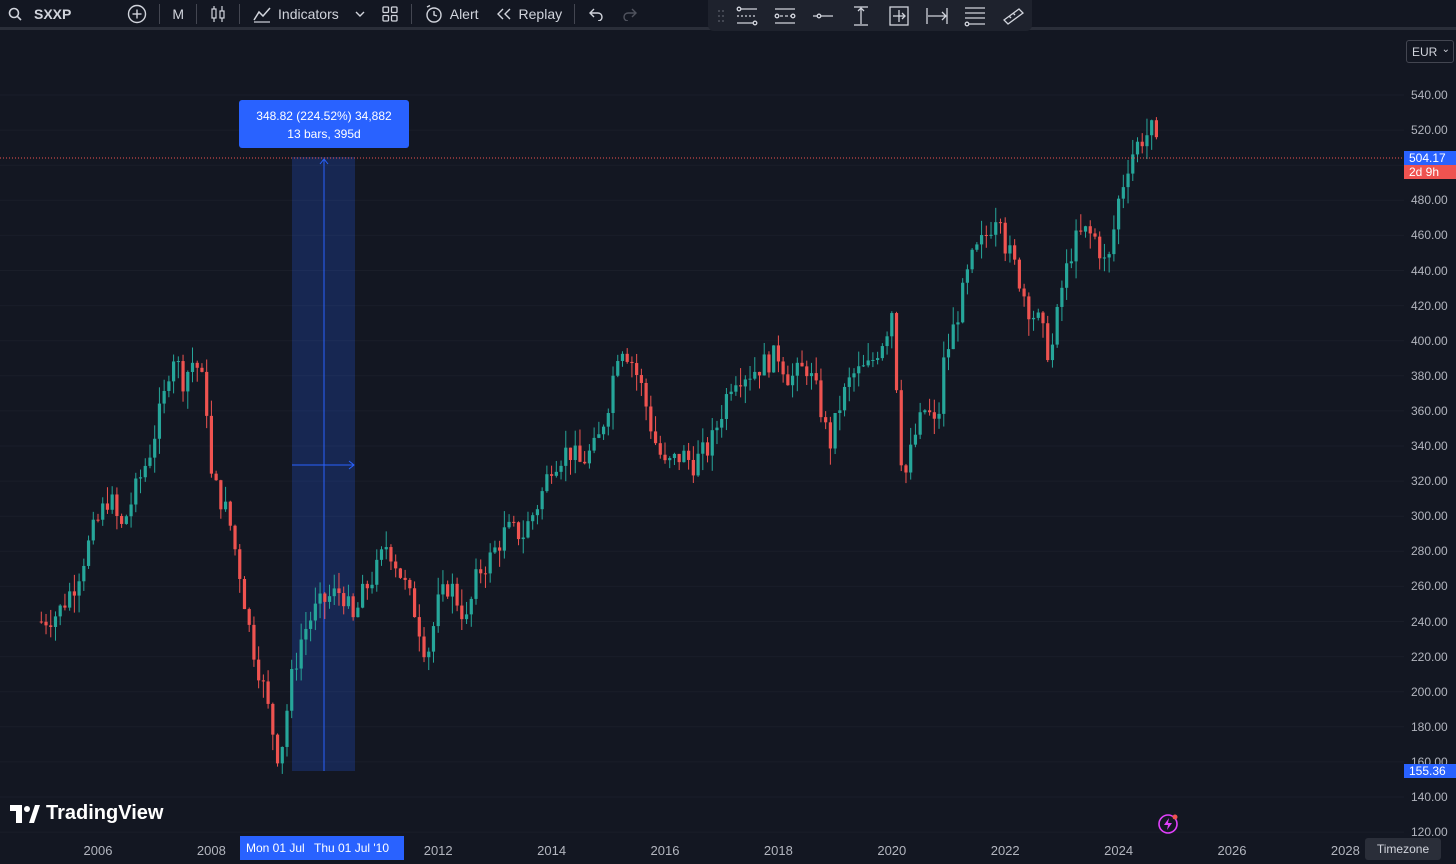 This screenshot has height=864, width=1456. What do you see at coordinates (178, 13) in the screenshot?
I see `interval-button: M` at bounding box center [178, 13].